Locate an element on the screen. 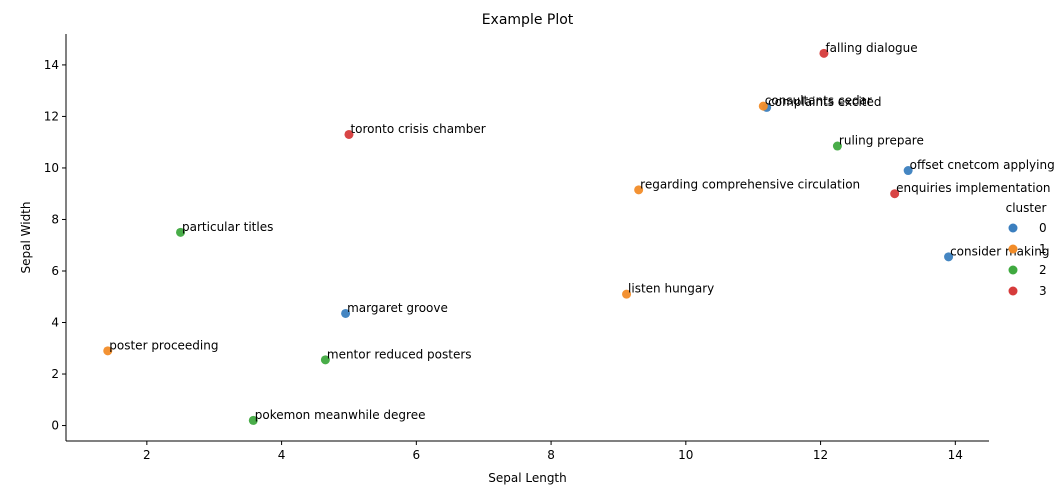  y-tick-label: 12 is located at coordinates (51, 116).